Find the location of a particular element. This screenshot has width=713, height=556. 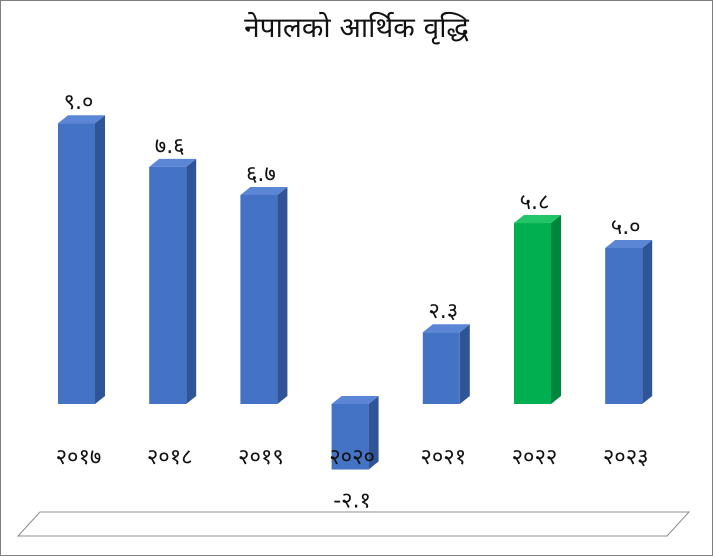

data-label: ९.० is located at coordinates (79, 102).